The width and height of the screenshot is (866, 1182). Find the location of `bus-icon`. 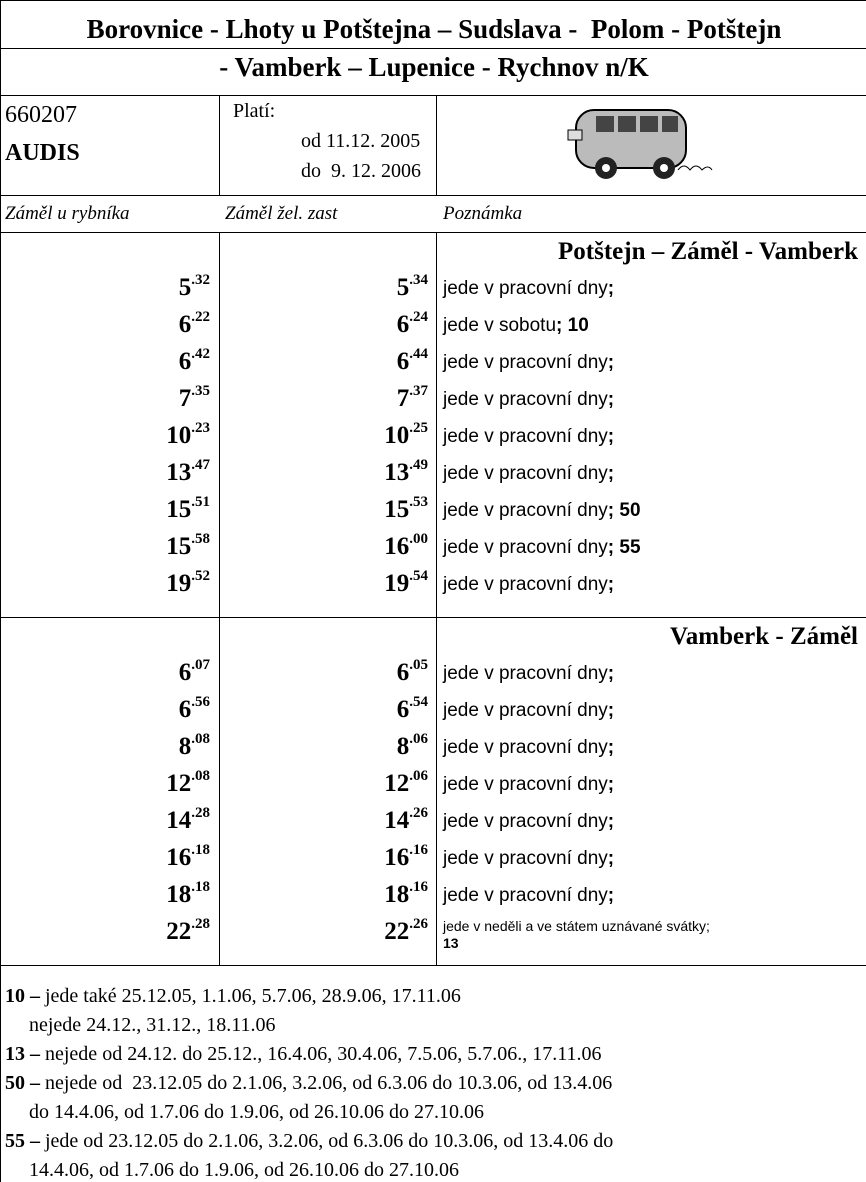

bus-icon is located at coordinates (640, 144).